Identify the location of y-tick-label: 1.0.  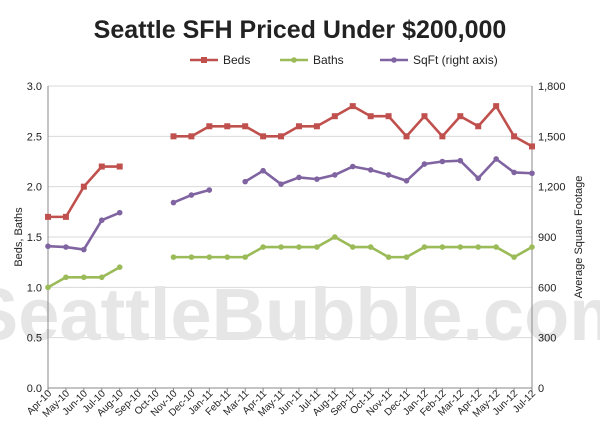
(34, 288).